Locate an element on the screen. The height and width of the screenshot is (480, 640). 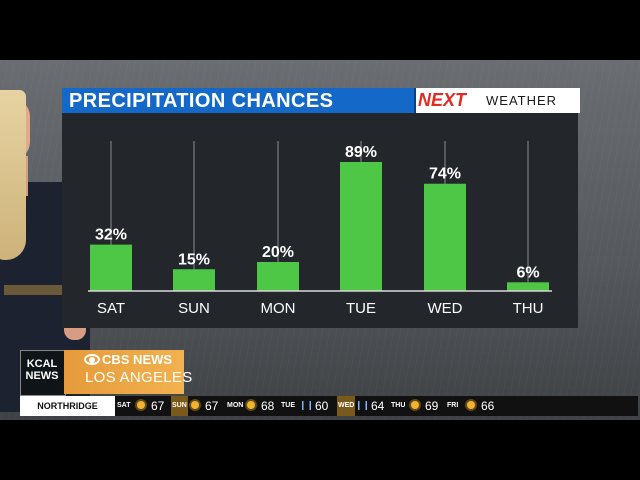
data-label-sat: 32% is located at coordinates (111, 235).